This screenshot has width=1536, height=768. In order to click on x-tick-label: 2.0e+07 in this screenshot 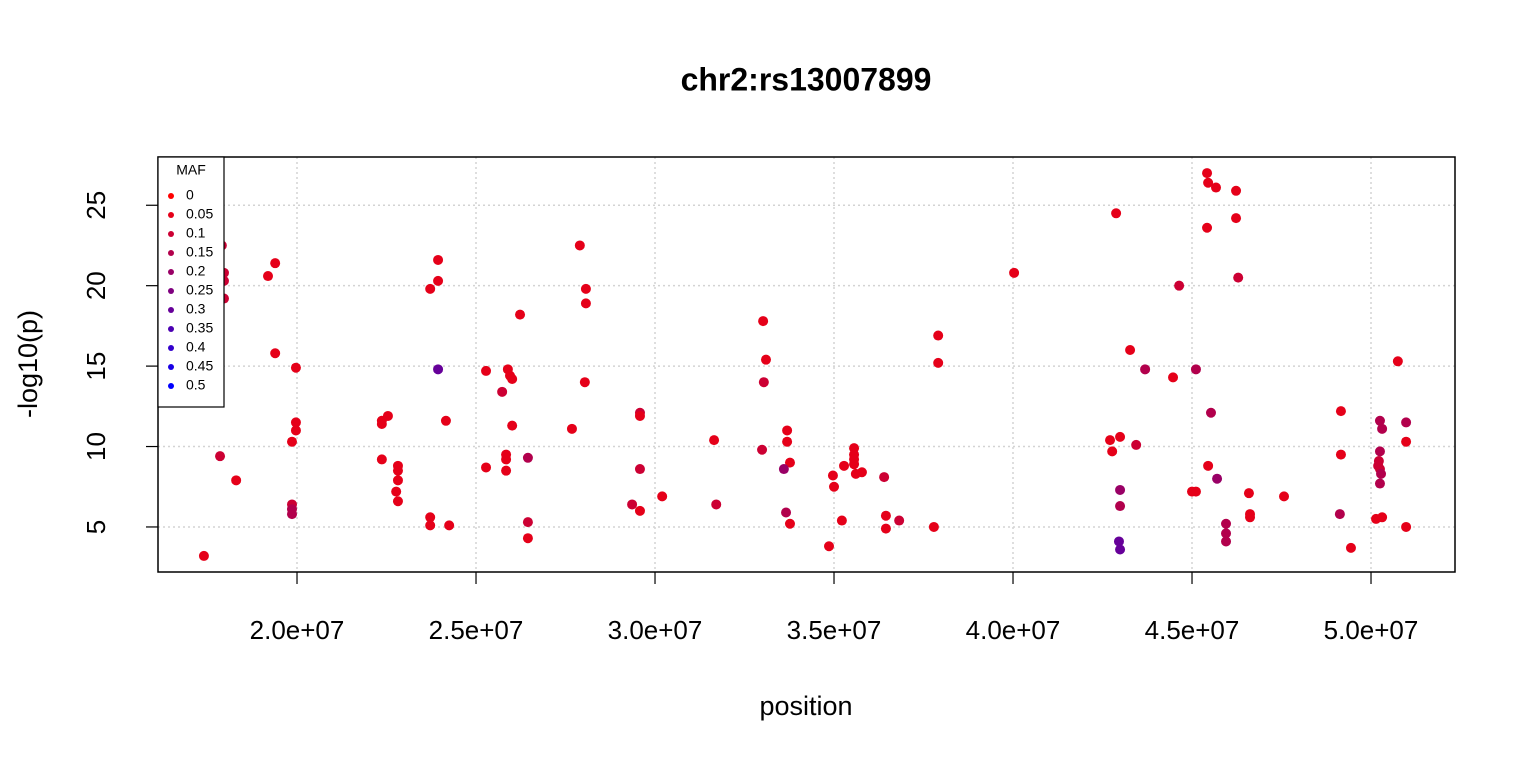, I will do `click(297, 630)`.